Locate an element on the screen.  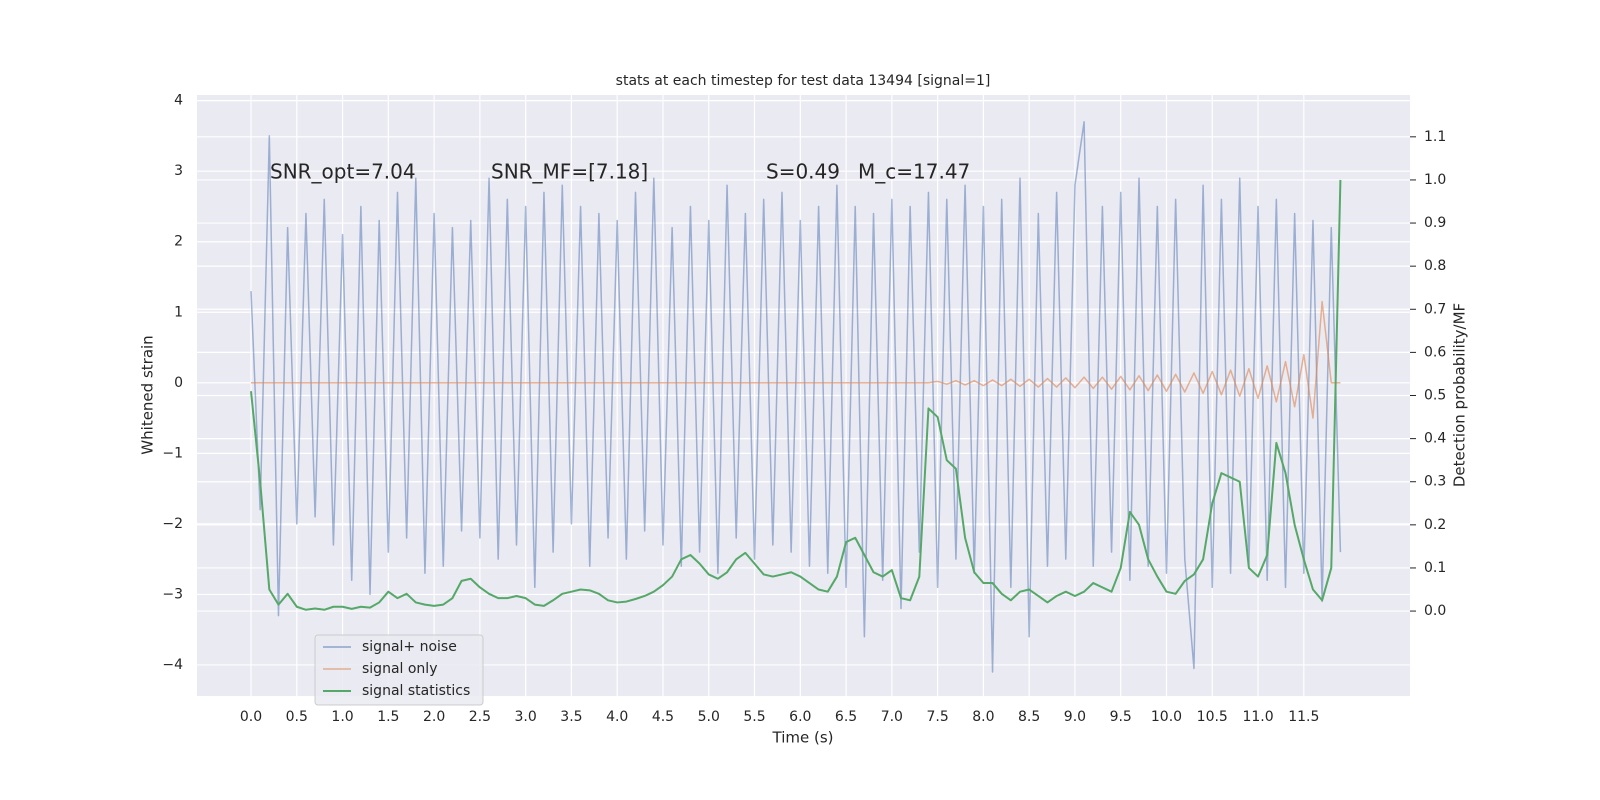
y2-tick-label: 0.8 is located at coordinates (1435, 266).